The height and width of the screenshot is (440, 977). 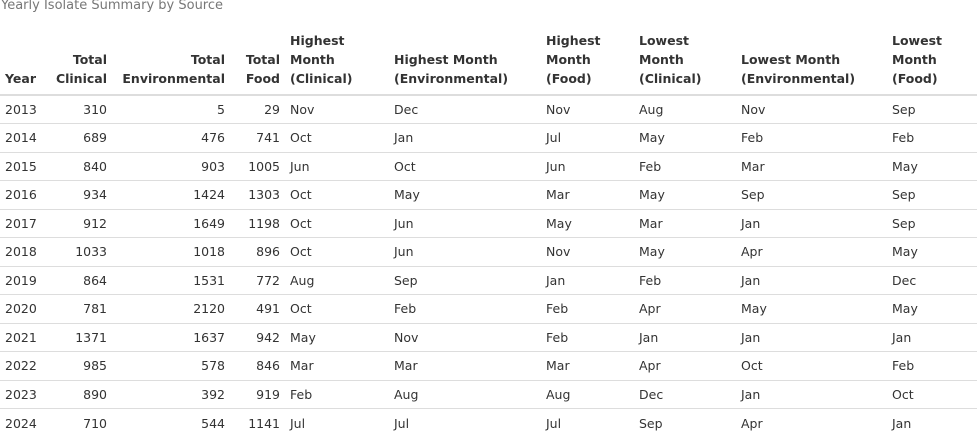 I want to click on cell-year: 2018, so click(x=22, y=251).